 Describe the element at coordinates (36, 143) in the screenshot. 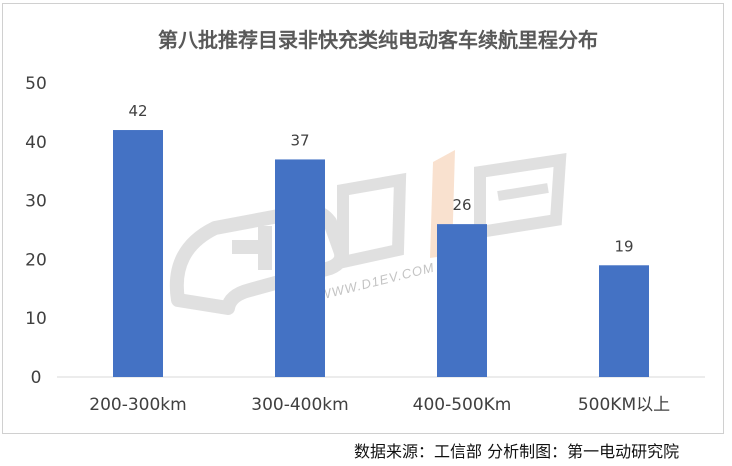

I see `y-tick-label: 40` at that location.